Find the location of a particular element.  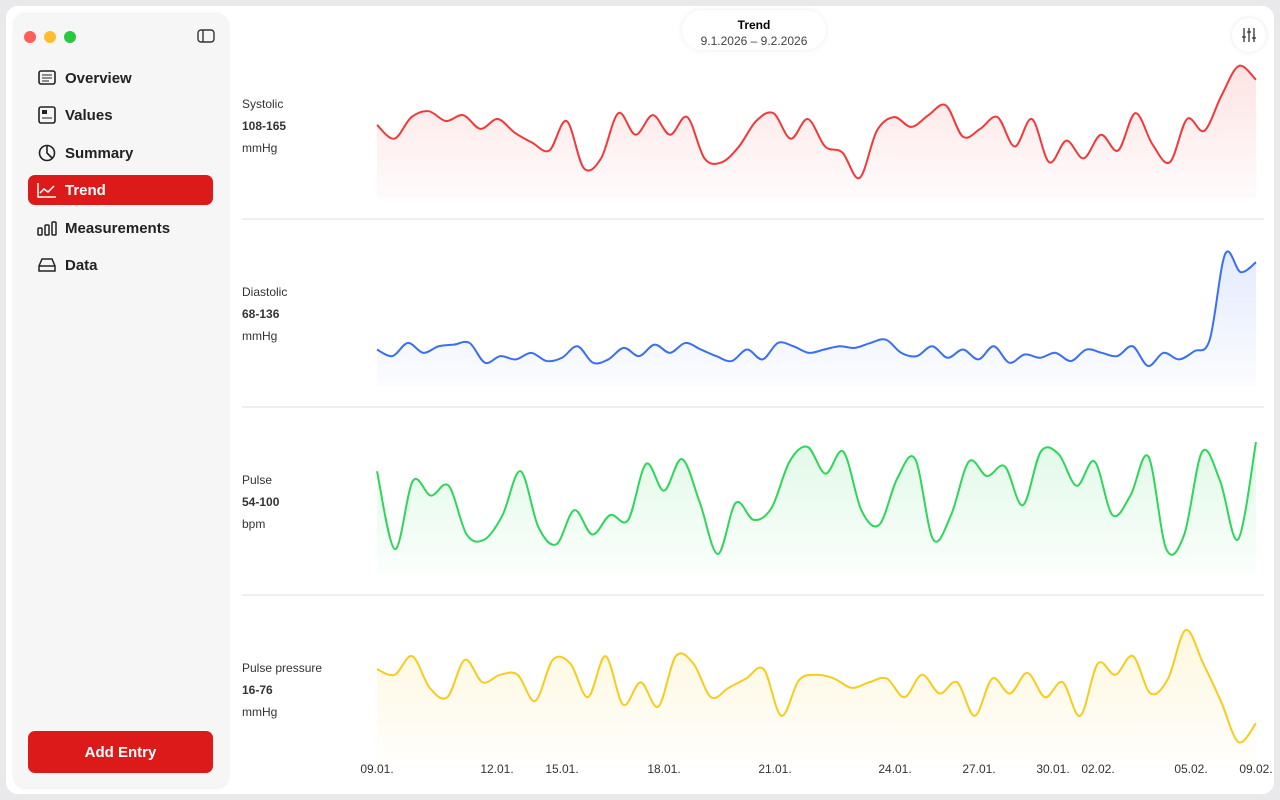

chart-unit: bpm is located at coordinates (253, 524).